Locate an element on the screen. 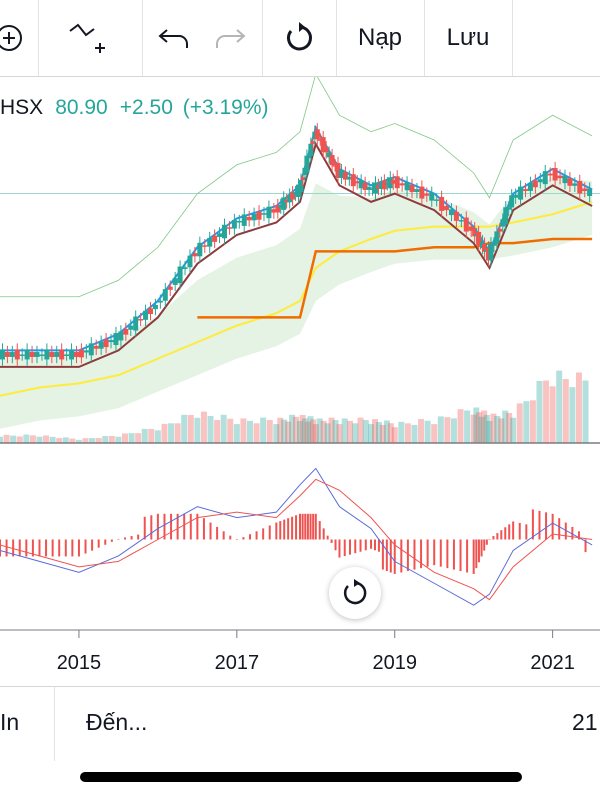 The image size is (600, 800). undo-icon is located at coordinates (174, 38).